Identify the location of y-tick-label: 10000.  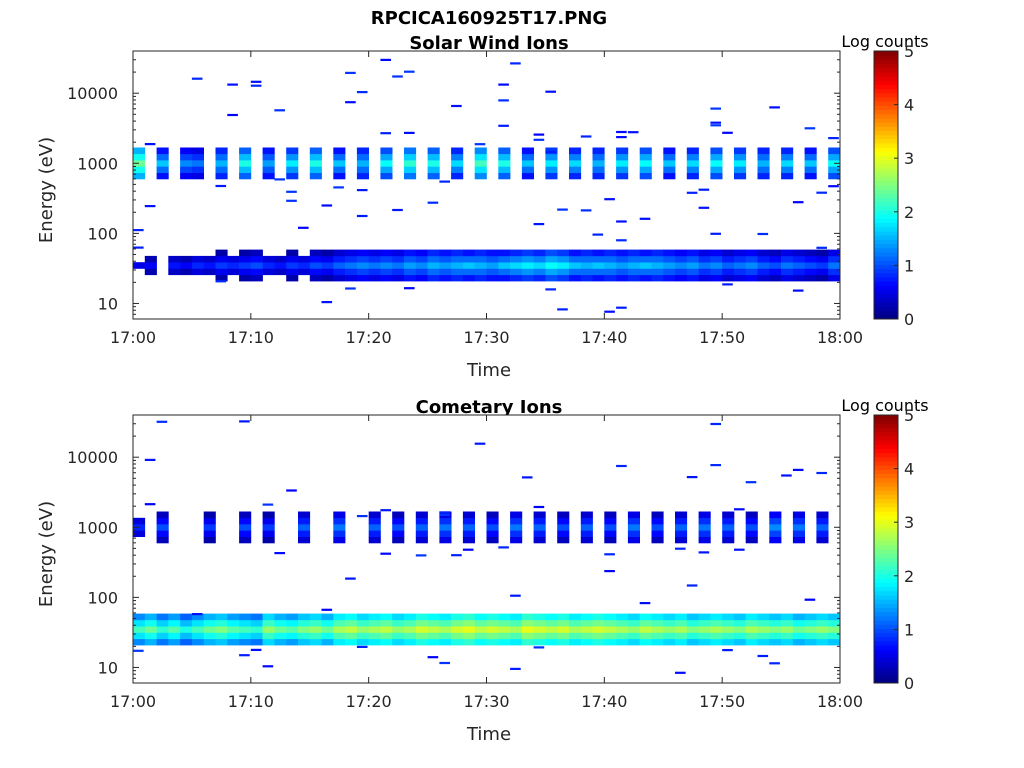
(92, 93).